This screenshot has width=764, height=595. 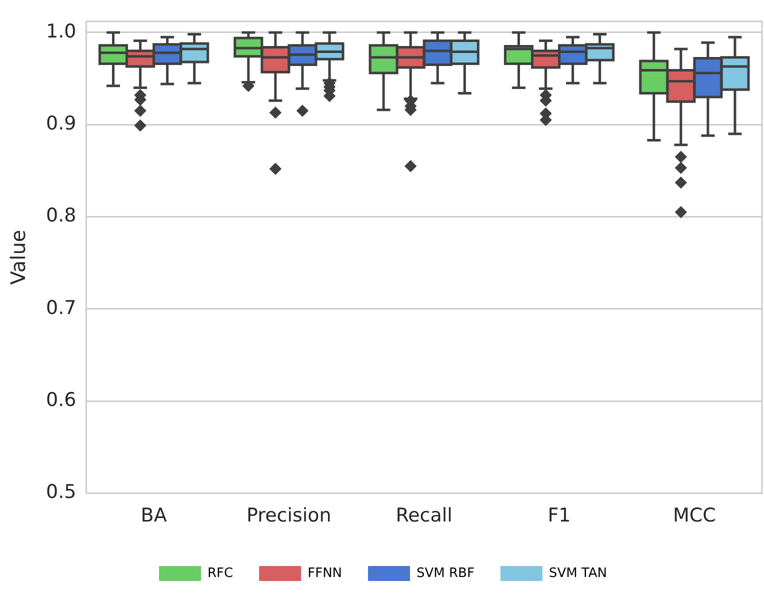 What do you see at coordinates (61, 399) in the screenshot?
I see `y-tick-label: 0.6` at bounding box center [61, 399].